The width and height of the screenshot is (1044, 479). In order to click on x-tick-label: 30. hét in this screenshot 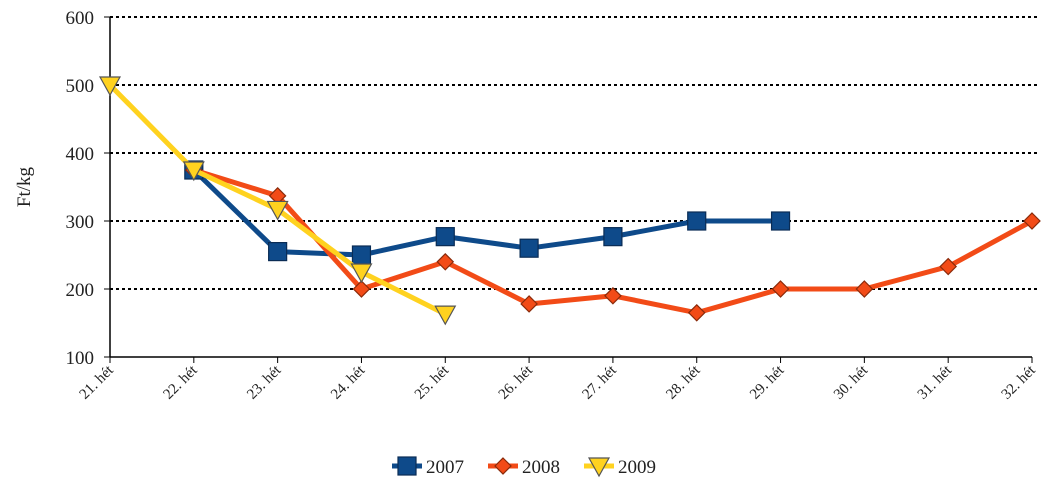, I will do `click(851, 382)`.